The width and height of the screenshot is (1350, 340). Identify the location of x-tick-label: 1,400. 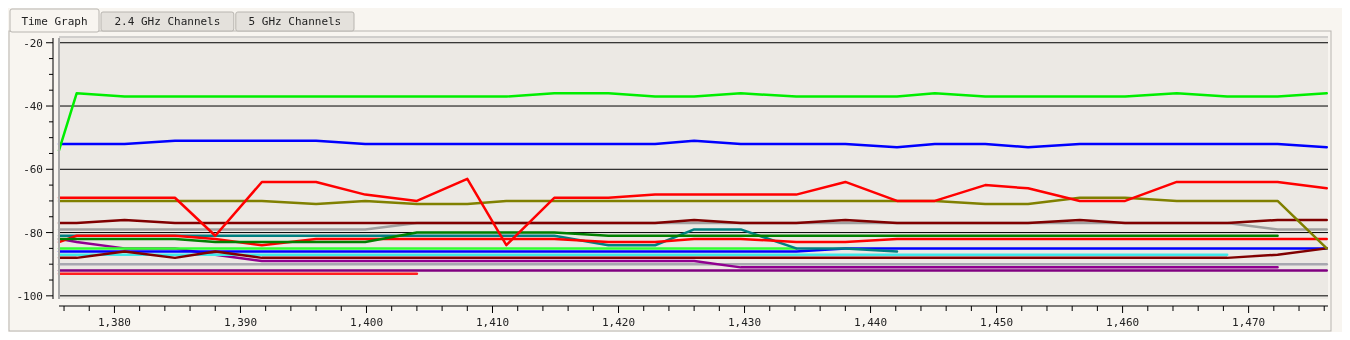
(366, 322).